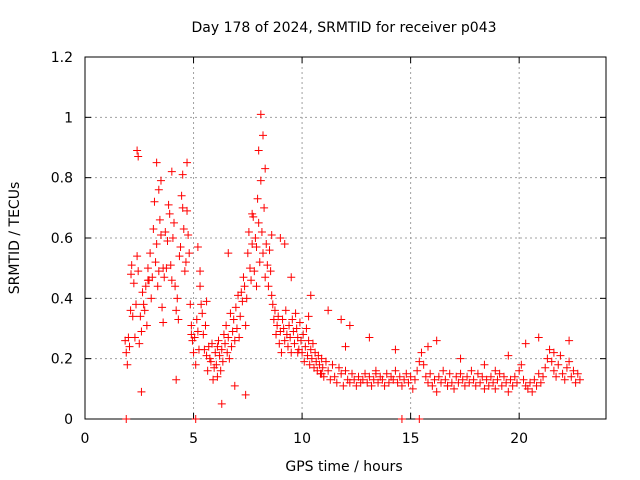 This screenshot has height=480, width=640. What do you see at coordinates (62, 239) in the screenshot?
I see `y-tick-label: 0.6` at bounding box center [62, 239].